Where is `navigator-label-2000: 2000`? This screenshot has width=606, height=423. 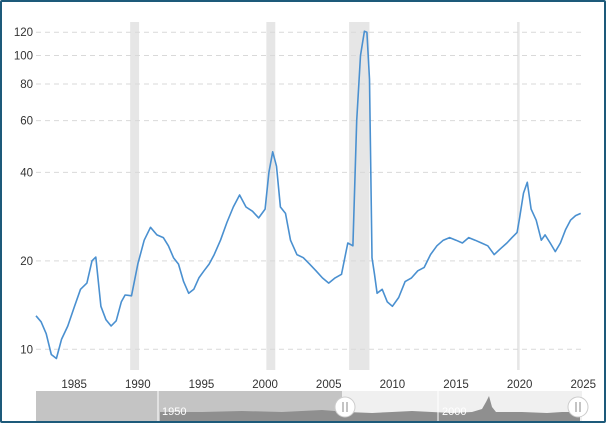
navigator-label-2000: 2000 is located at coordinates (454, 412).